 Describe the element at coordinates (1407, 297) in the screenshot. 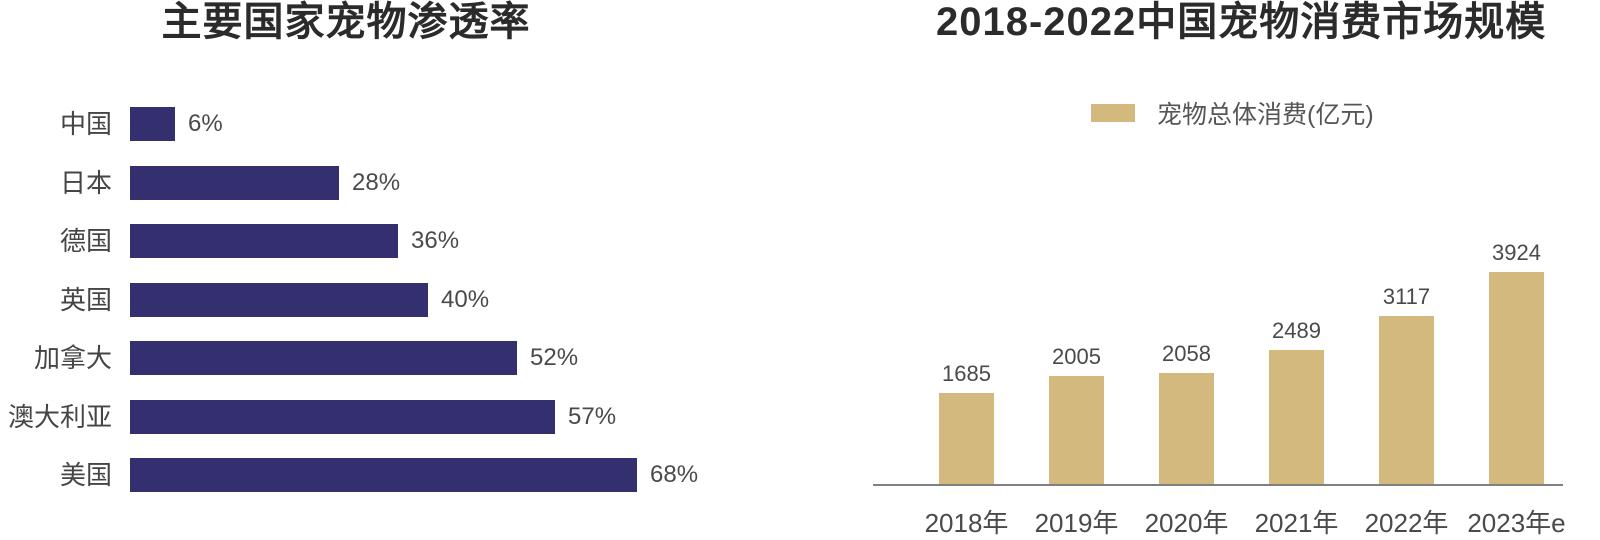

I see `value-label: 3117` at that location.